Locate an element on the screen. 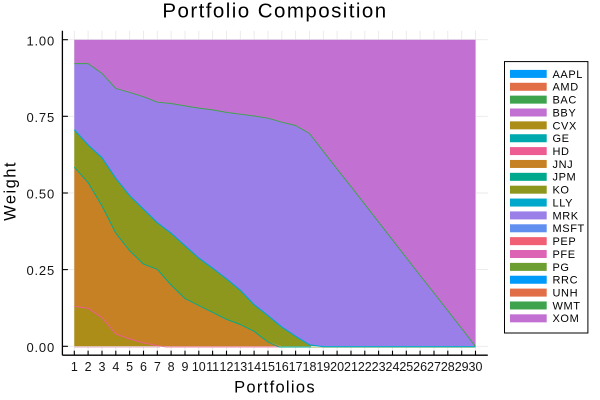 The image size is (600, 400). svg-text: 26 is located at coordinates (420, 367).